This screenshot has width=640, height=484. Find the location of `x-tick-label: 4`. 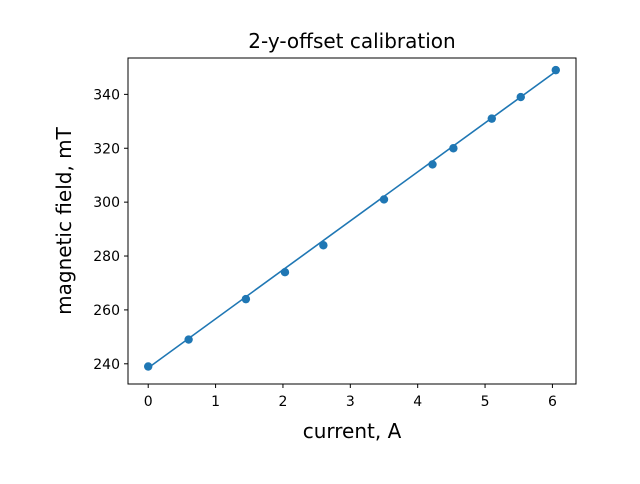

x-tick-label: 4 is located at coordinates (417, 402).